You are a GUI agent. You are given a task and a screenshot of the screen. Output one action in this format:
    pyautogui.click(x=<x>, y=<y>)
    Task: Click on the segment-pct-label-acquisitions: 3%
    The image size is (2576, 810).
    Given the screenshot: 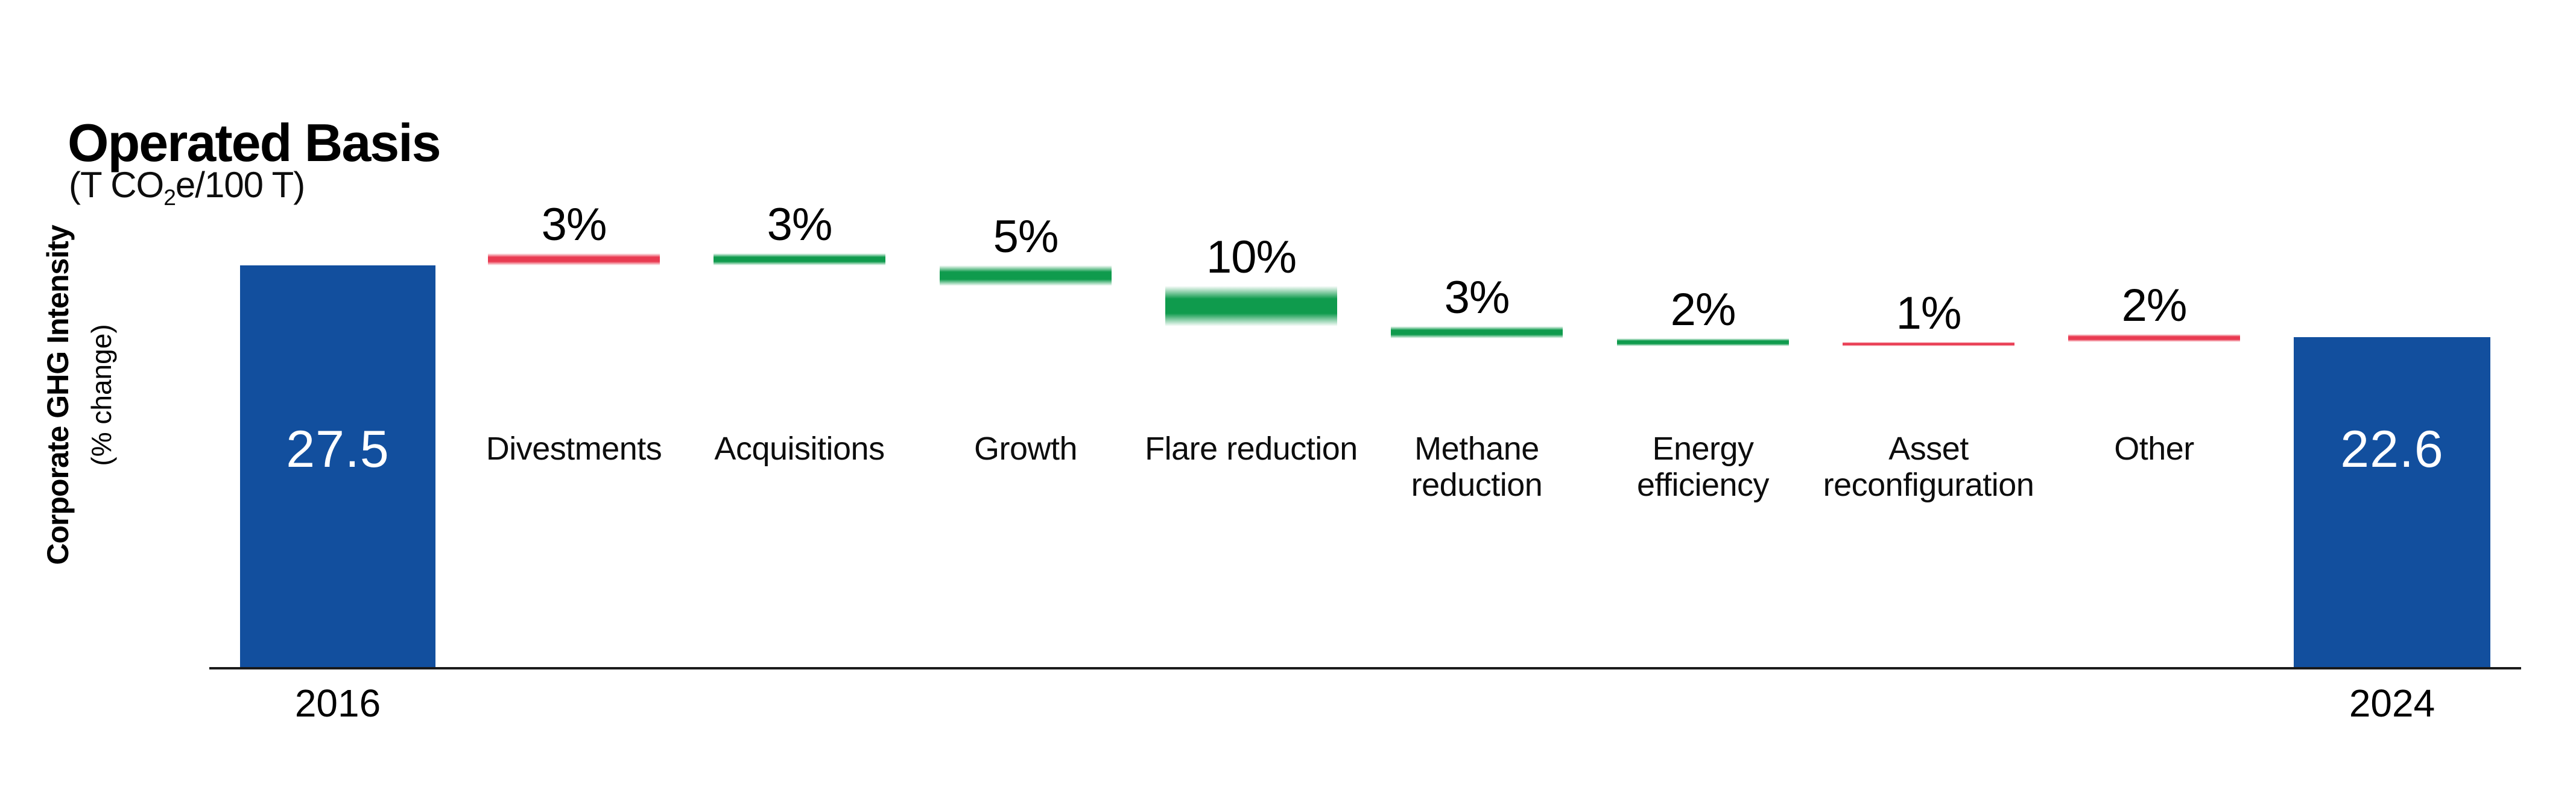 What is the action you would take?
    pyautogui.click(x=800, y=224)
    